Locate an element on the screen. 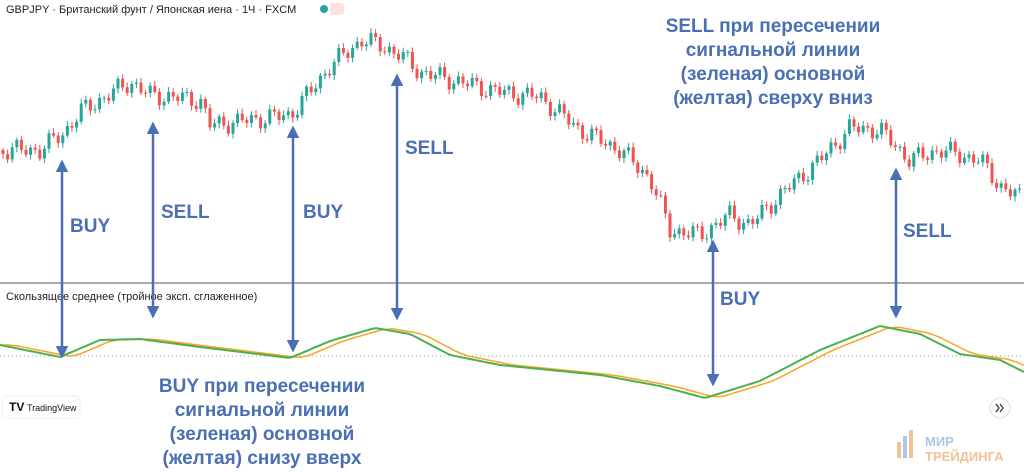 Image resolution: width=1024 pixels, height=473 pixels. tradingview-badge is located at coordinates (41, 407).